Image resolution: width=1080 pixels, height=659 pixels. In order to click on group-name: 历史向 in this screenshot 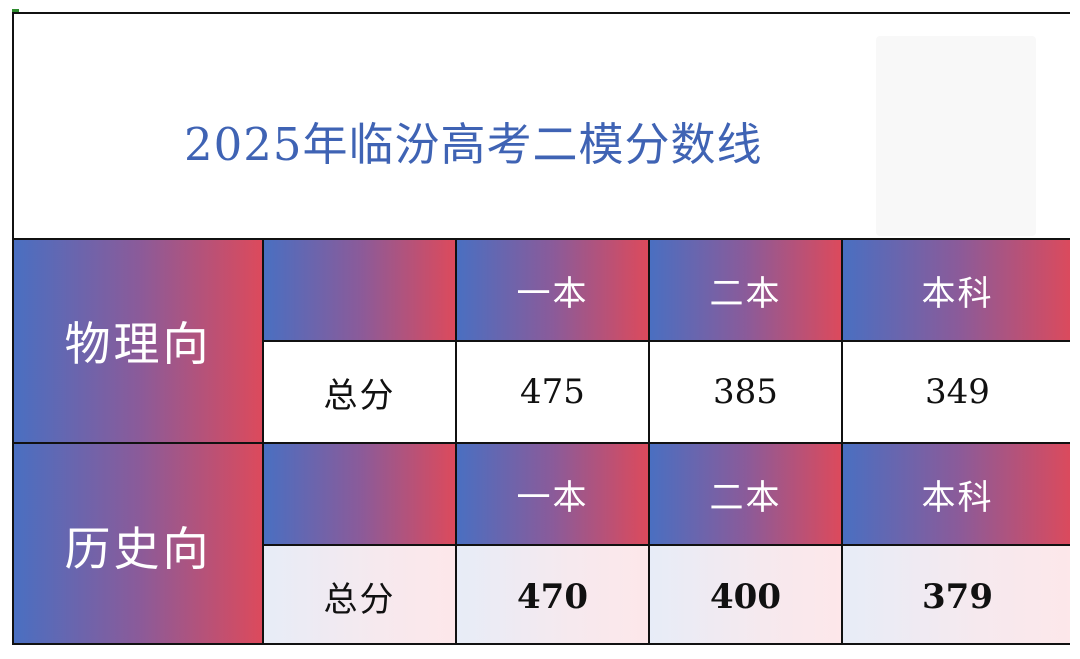, I will do `click(138, 548)`.